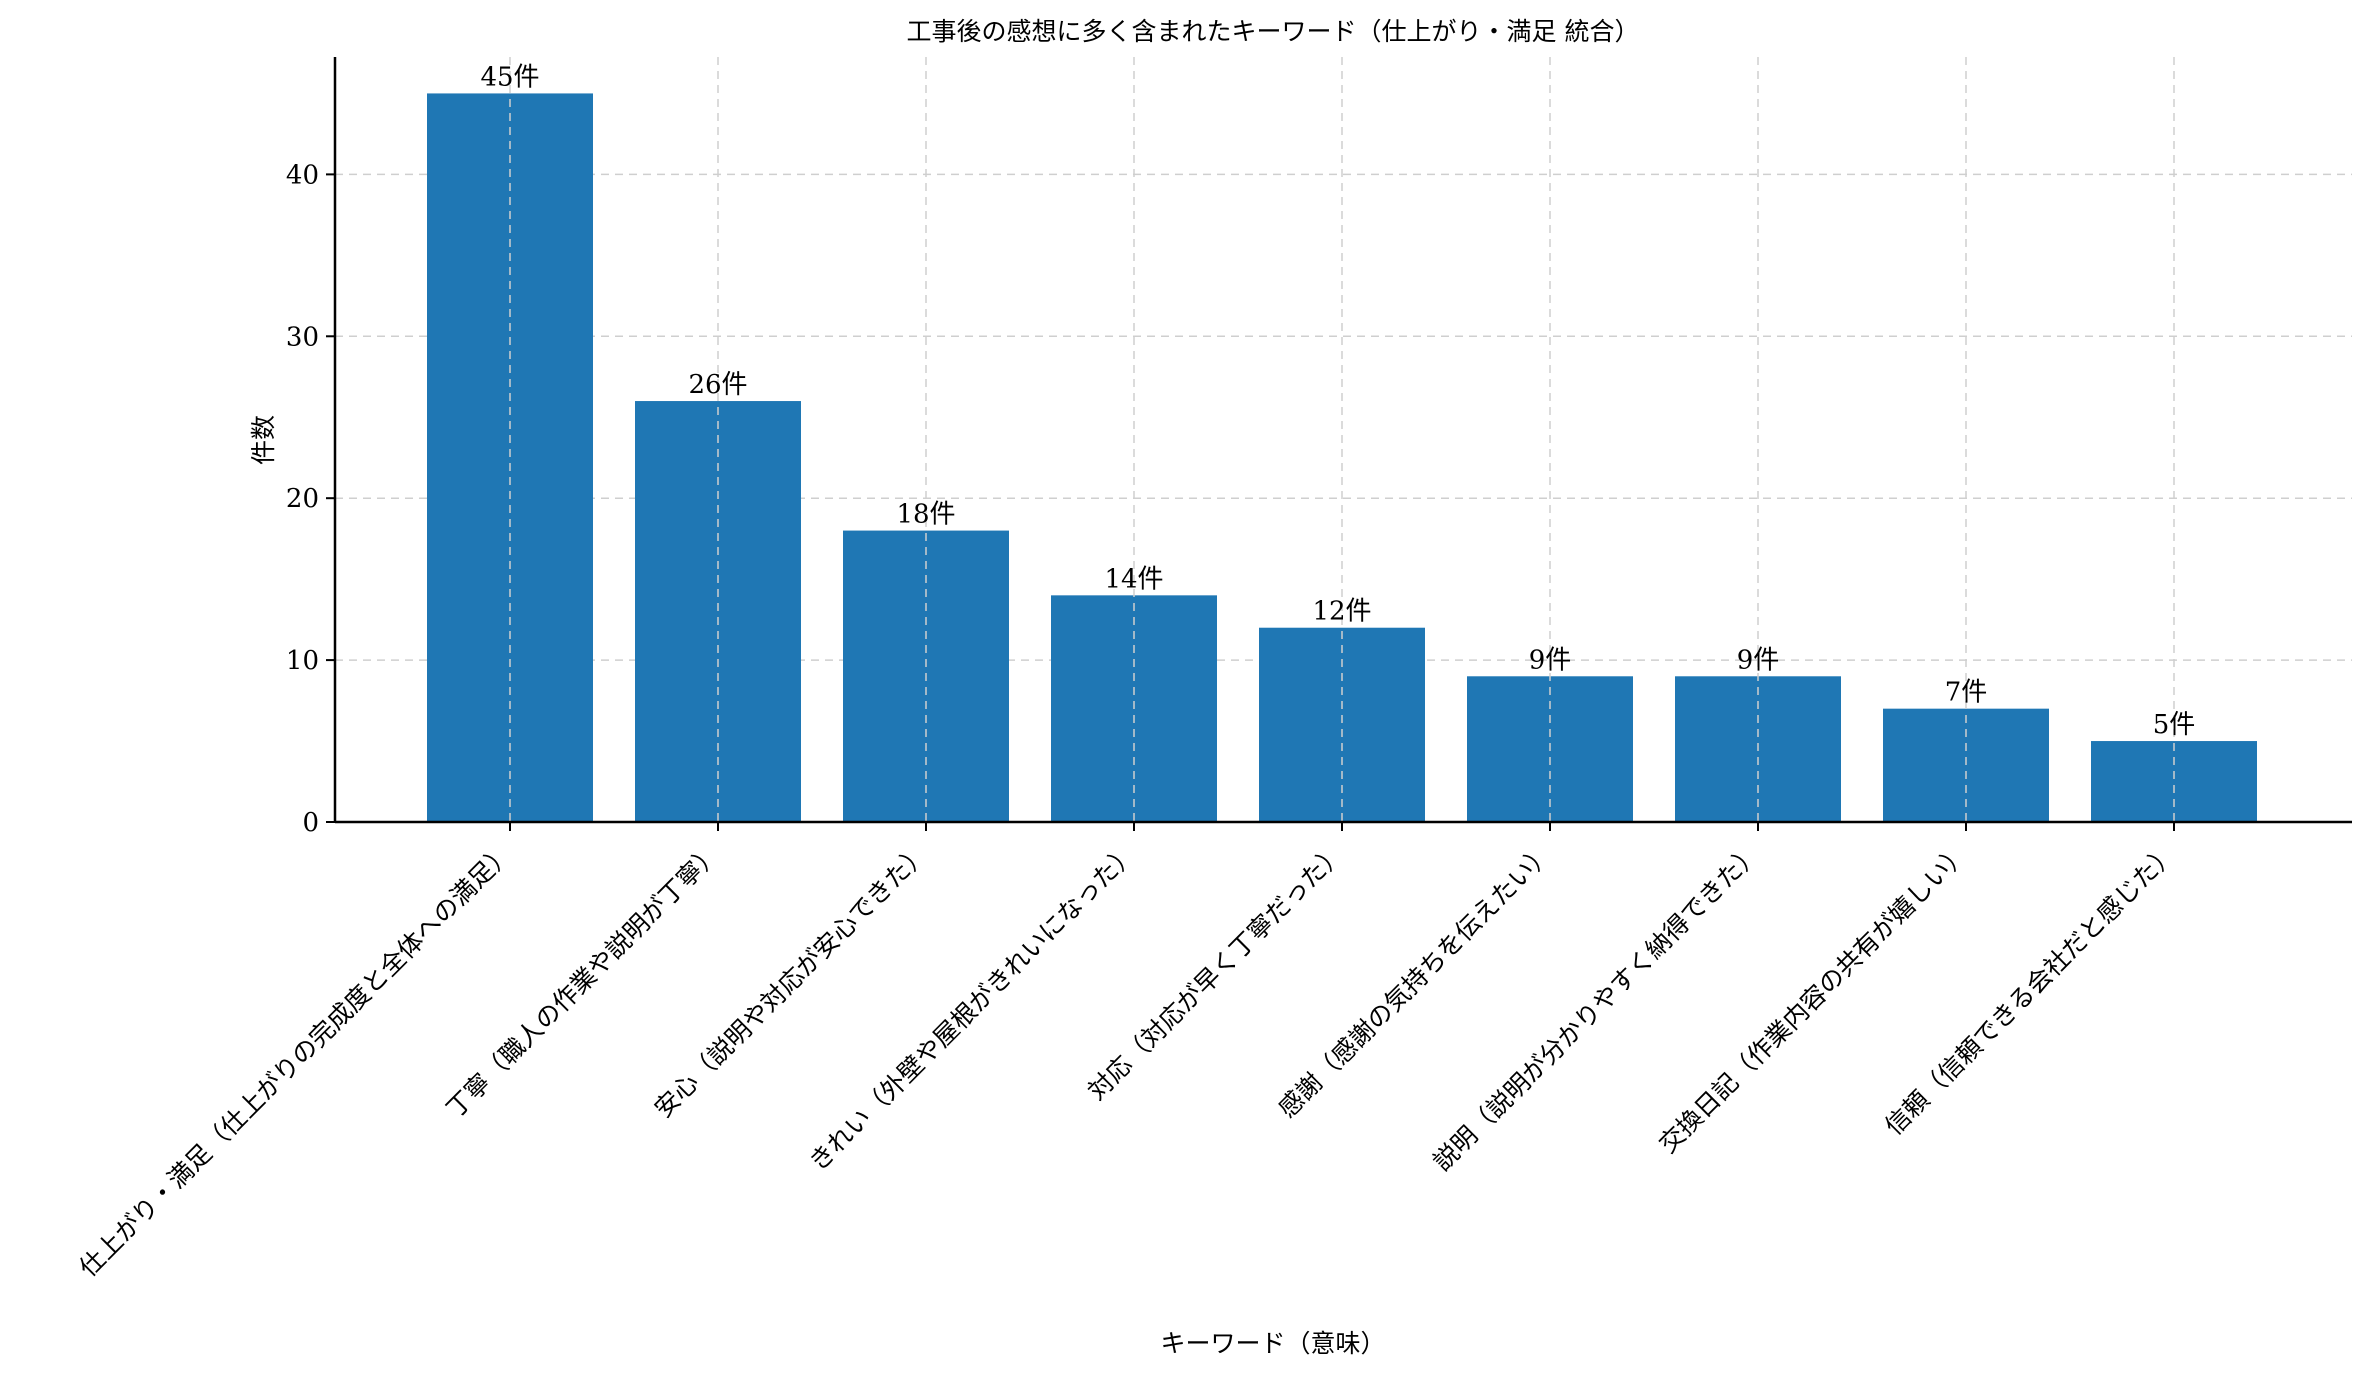  What do you see at coordinates (302, 499) in the screenshot?
I see `y-tick-label: 20` at bounding box center [302, 499].